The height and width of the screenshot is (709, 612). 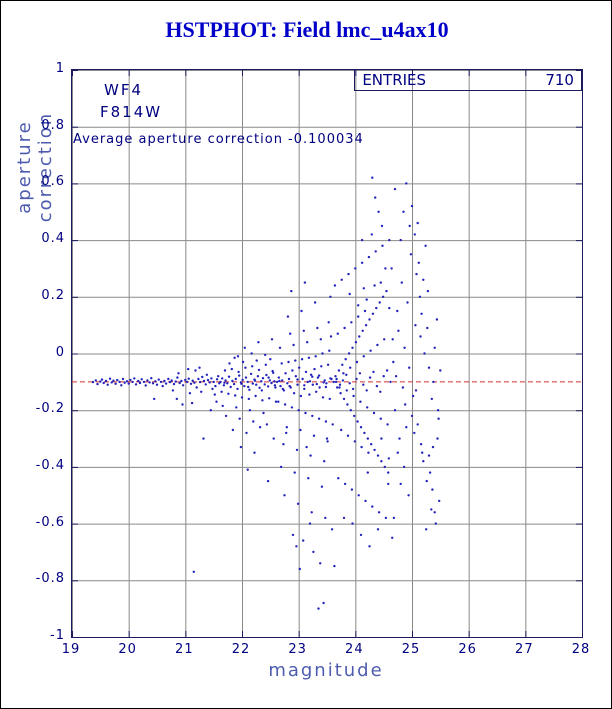 What do you see at coordinates (50, 522) in the screenshot?
I see `y-tick-label: -0.6` at bounding box center [50, 522].